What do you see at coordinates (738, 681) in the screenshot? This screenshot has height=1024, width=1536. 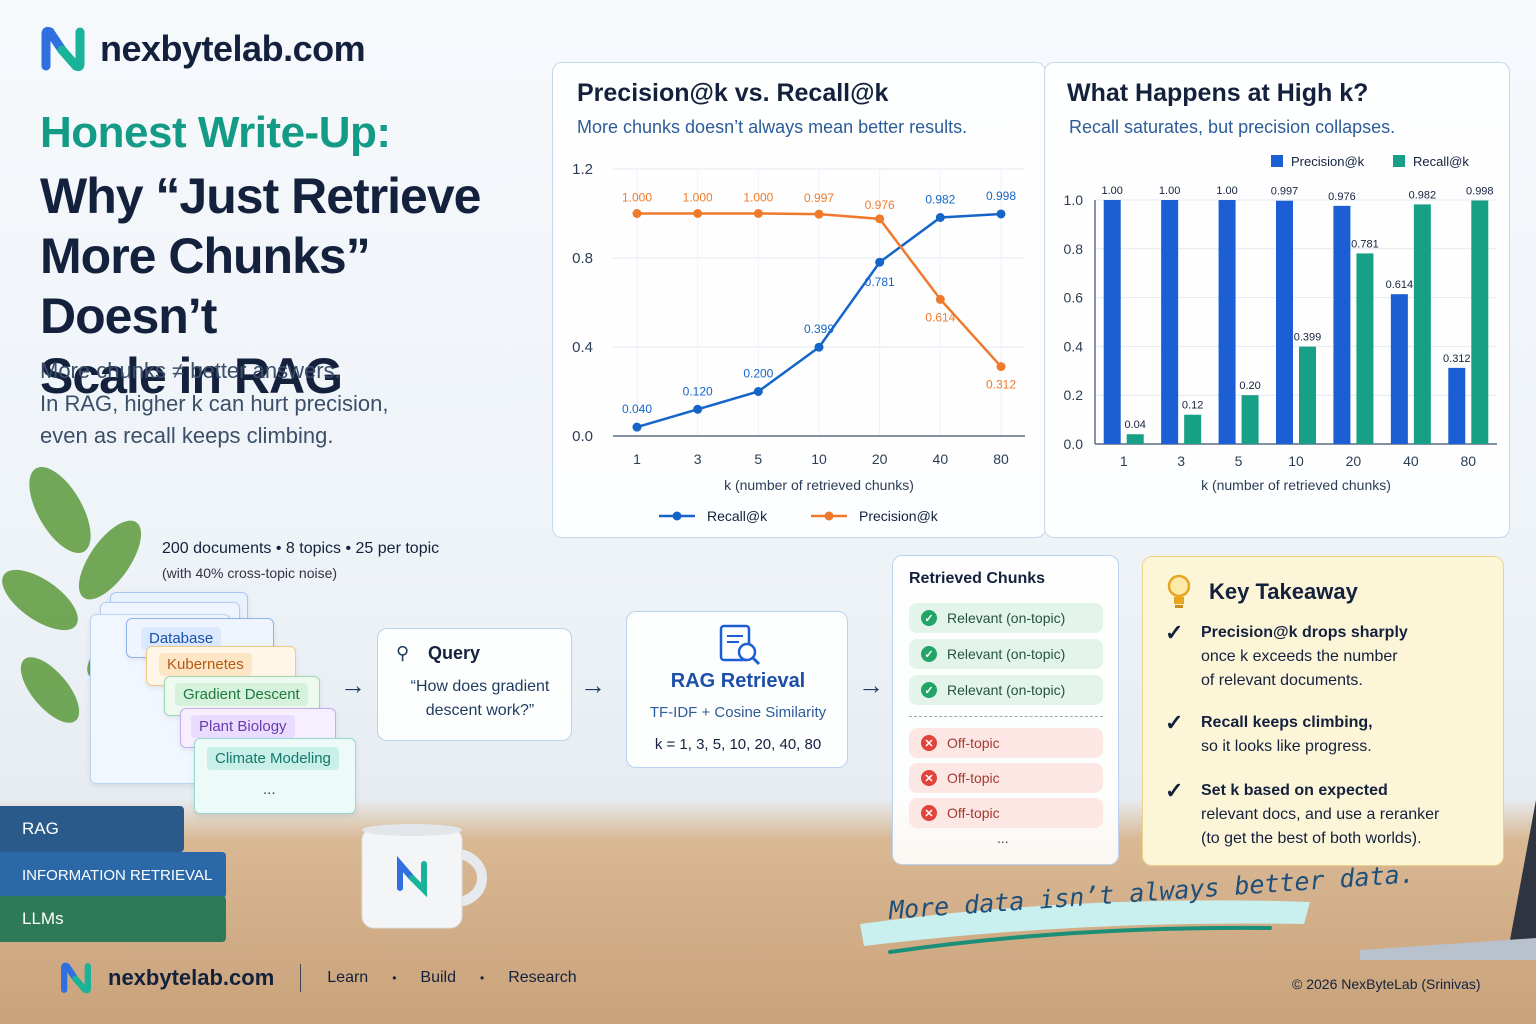 I see `retrieval-title: RAG Retrieval` at bounding box center [738, 681].